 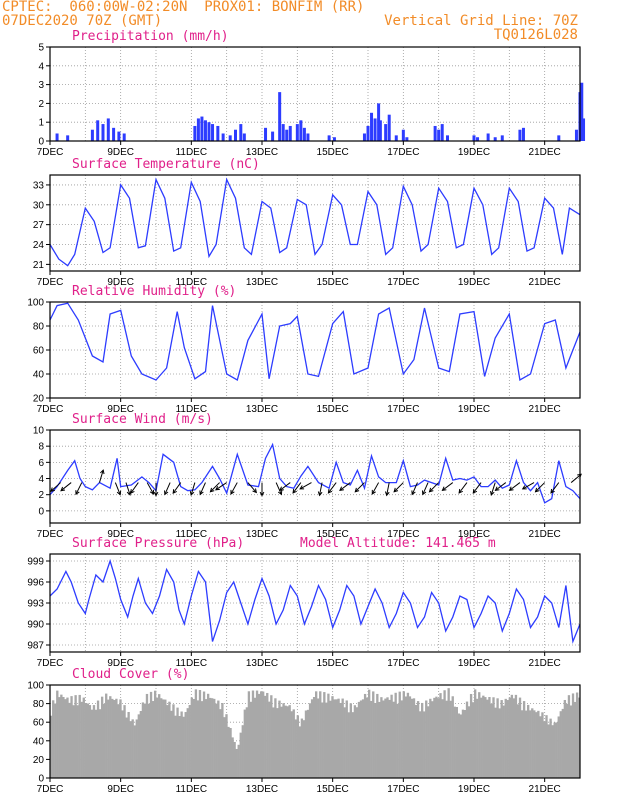 What do you see at coordinates (41, 66) in the screenshot?
I see `y-tick-label: 4` at bounding box center [41, 66].